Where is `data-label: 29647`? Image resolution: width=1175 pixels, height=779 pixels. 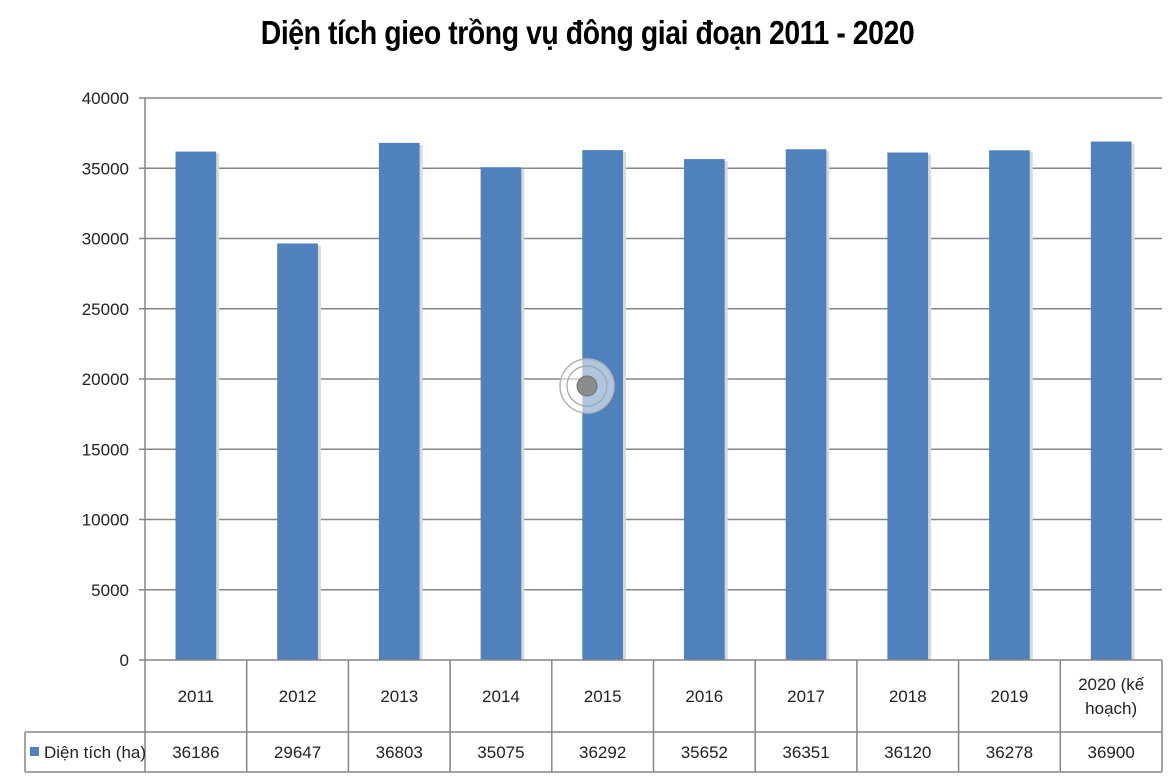 data-label: 29647 is located at coordinates (297, 752).